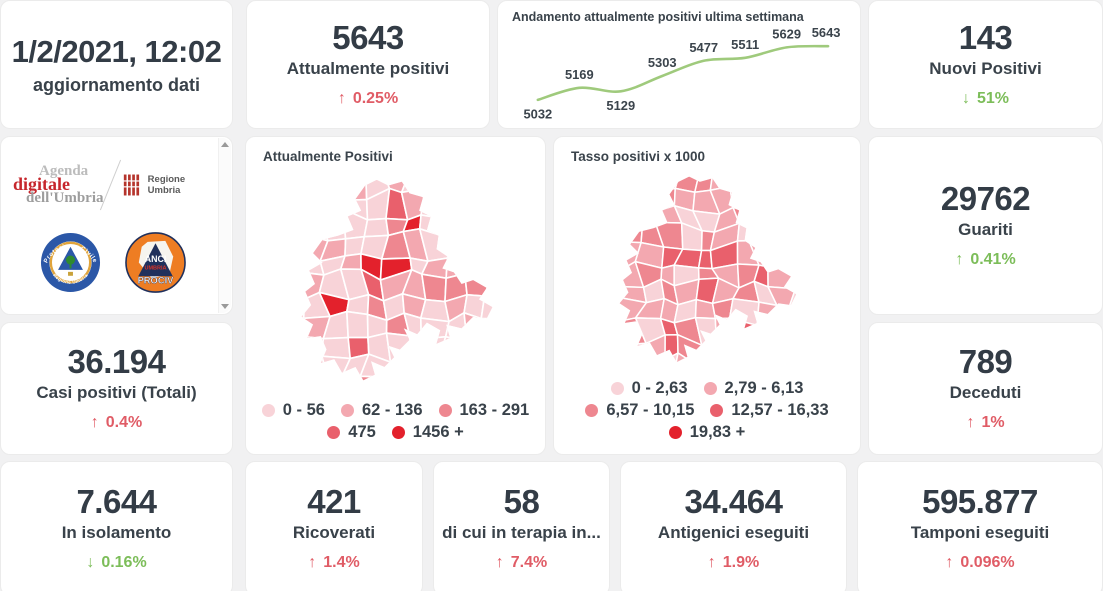  What do you see at coordinates (649, 388) in the screenshot?
I see `legend-item: 0 - 2,63` at bounding box center [649, 388].